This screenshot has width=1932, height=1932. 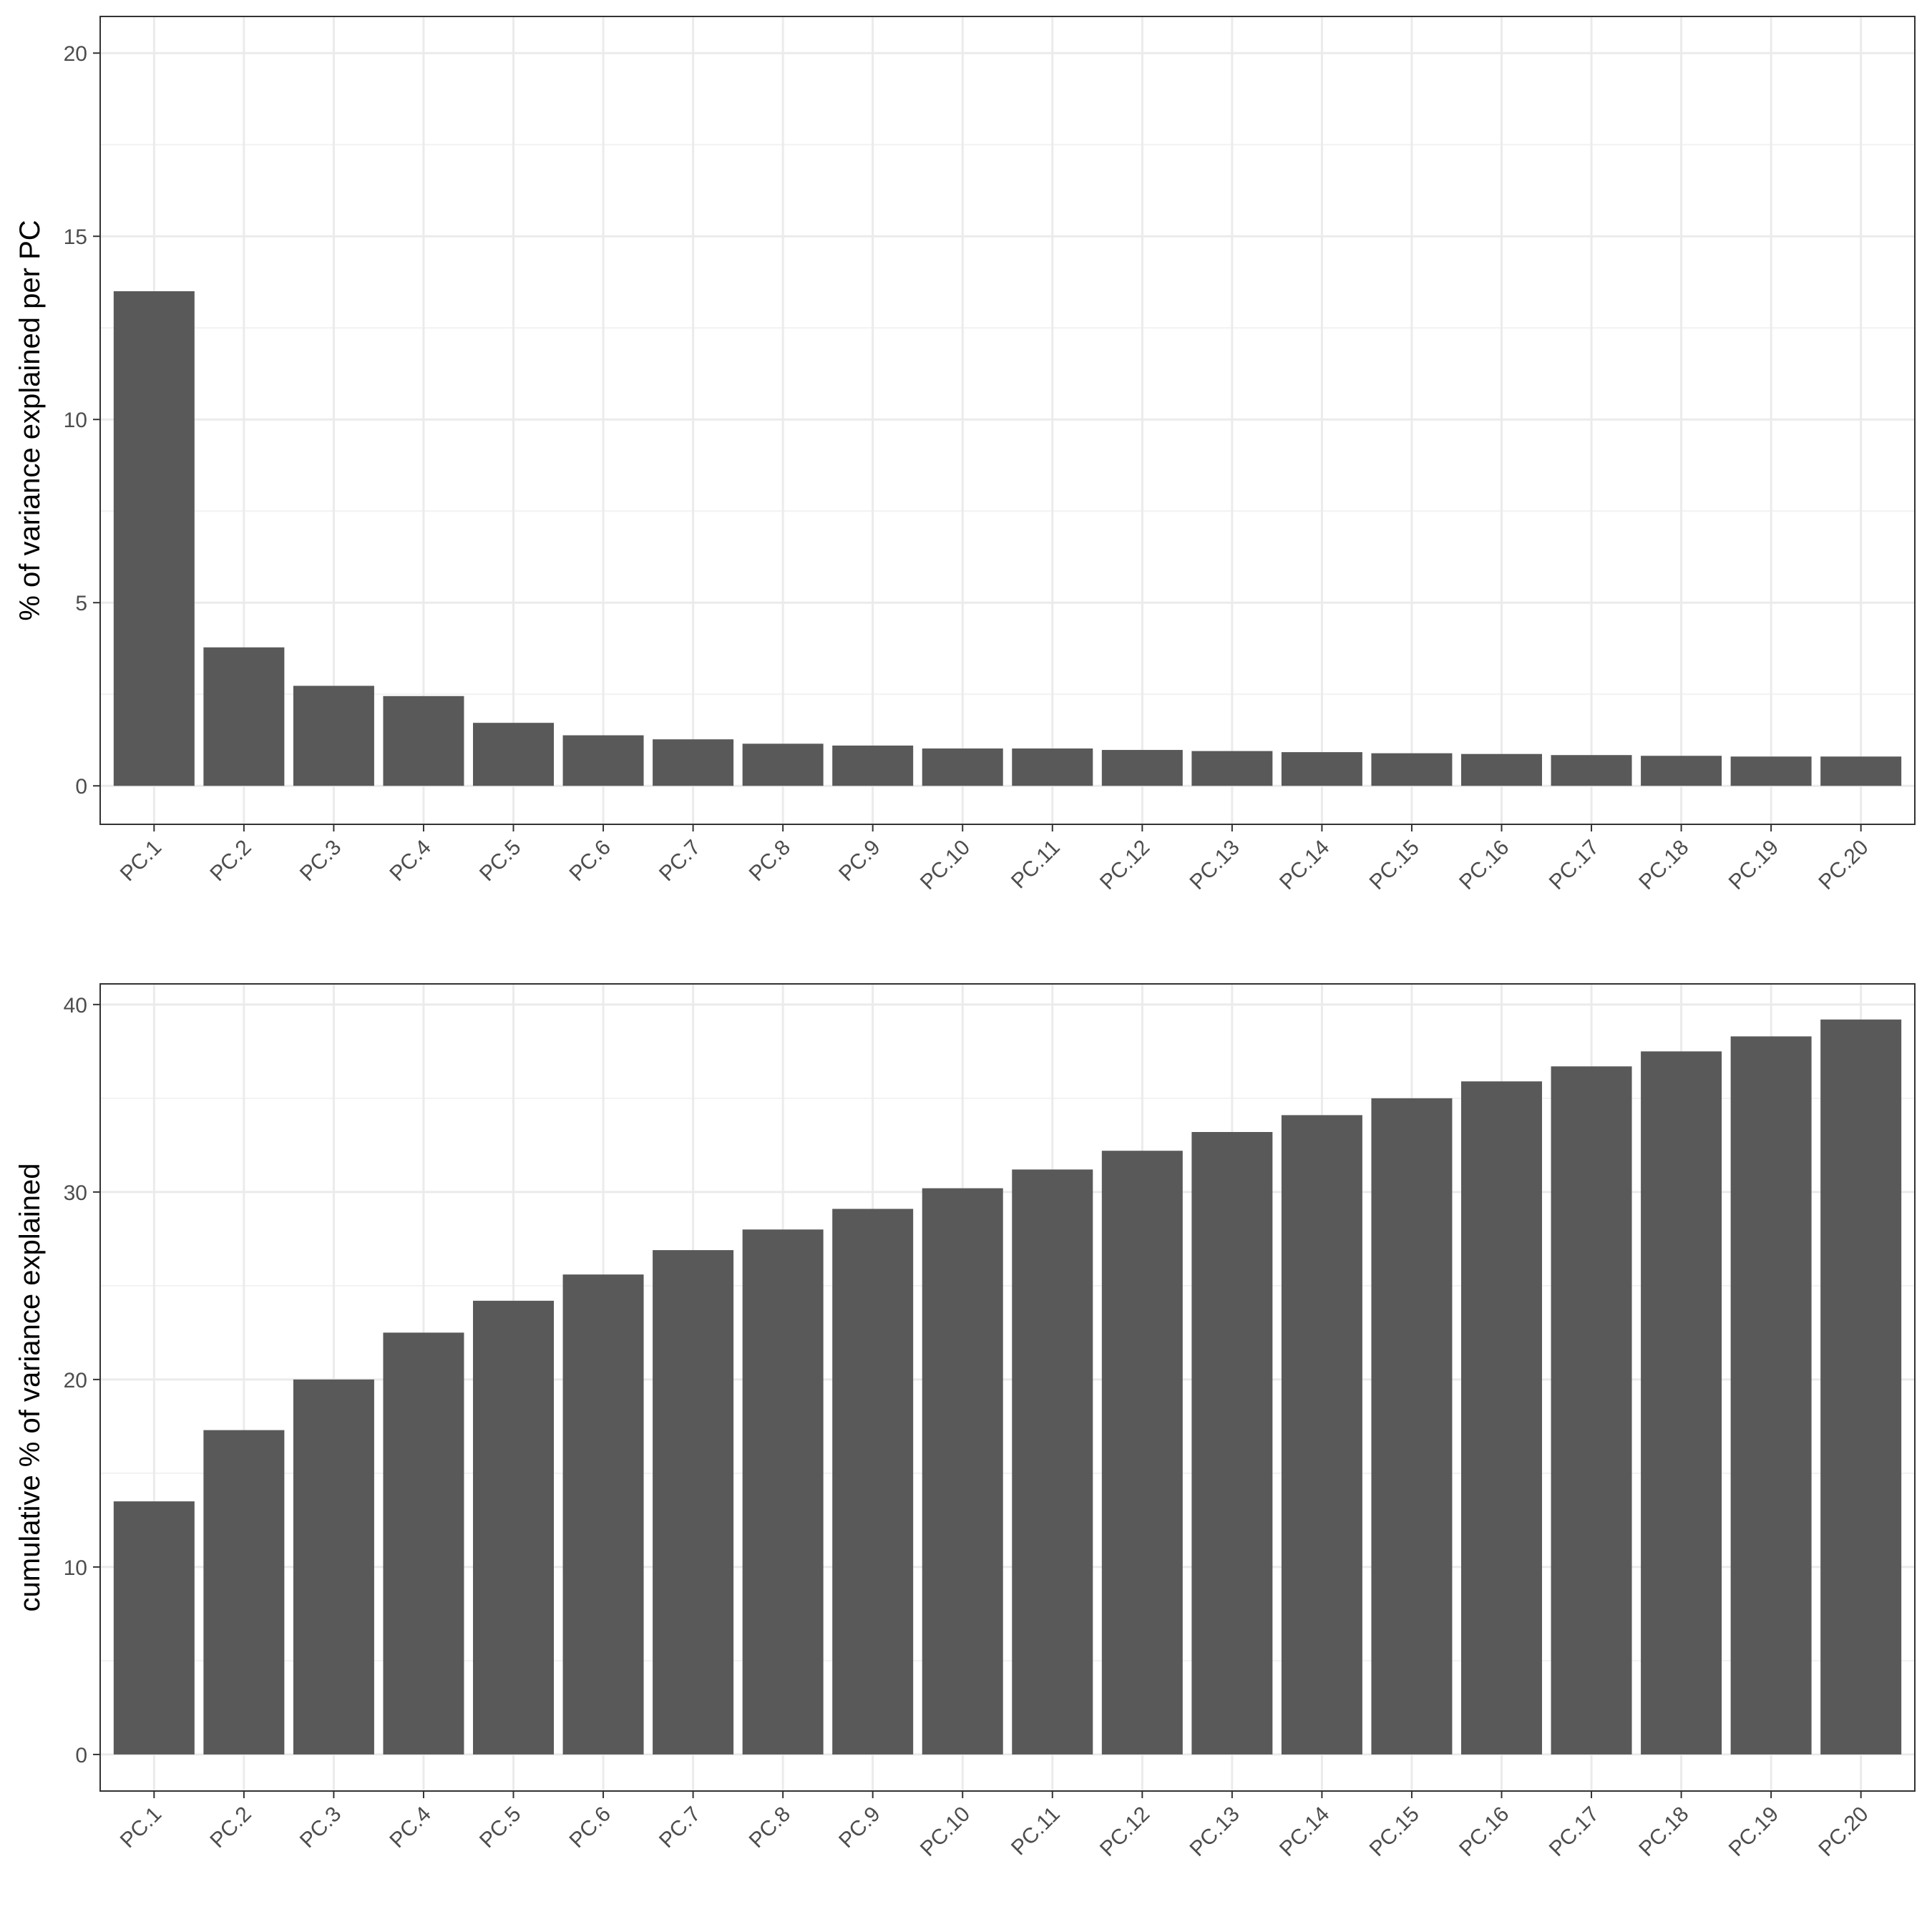 What do you see at coordinates (75, 1006) in the screenshot?
I see `y-tick-label: 40` at bounding box center [75, 1006].